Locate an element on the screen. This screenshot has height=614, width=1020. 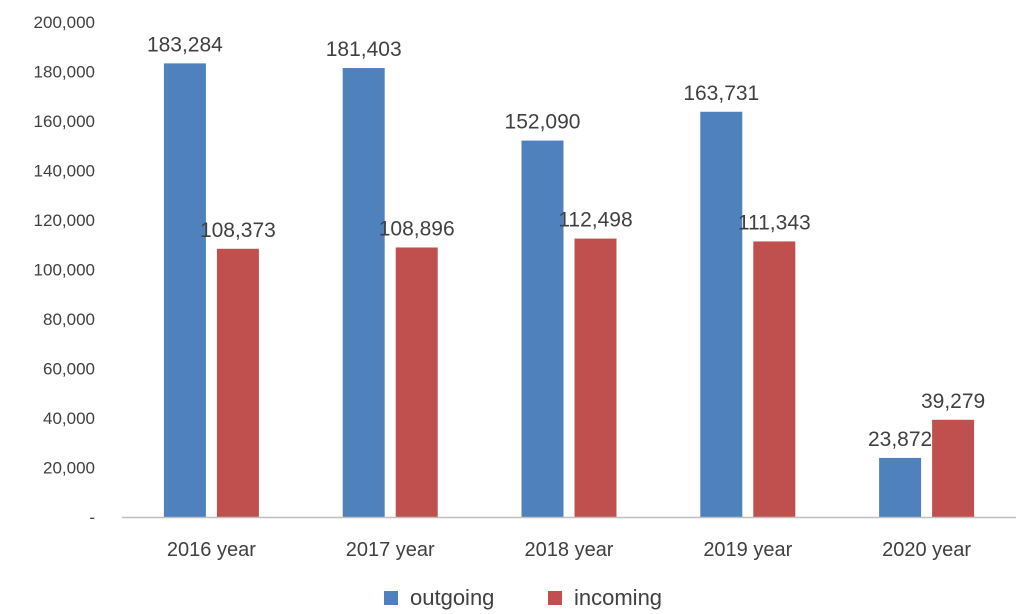
x-tick-label: 2020 year is located at coordinates (926, 550).